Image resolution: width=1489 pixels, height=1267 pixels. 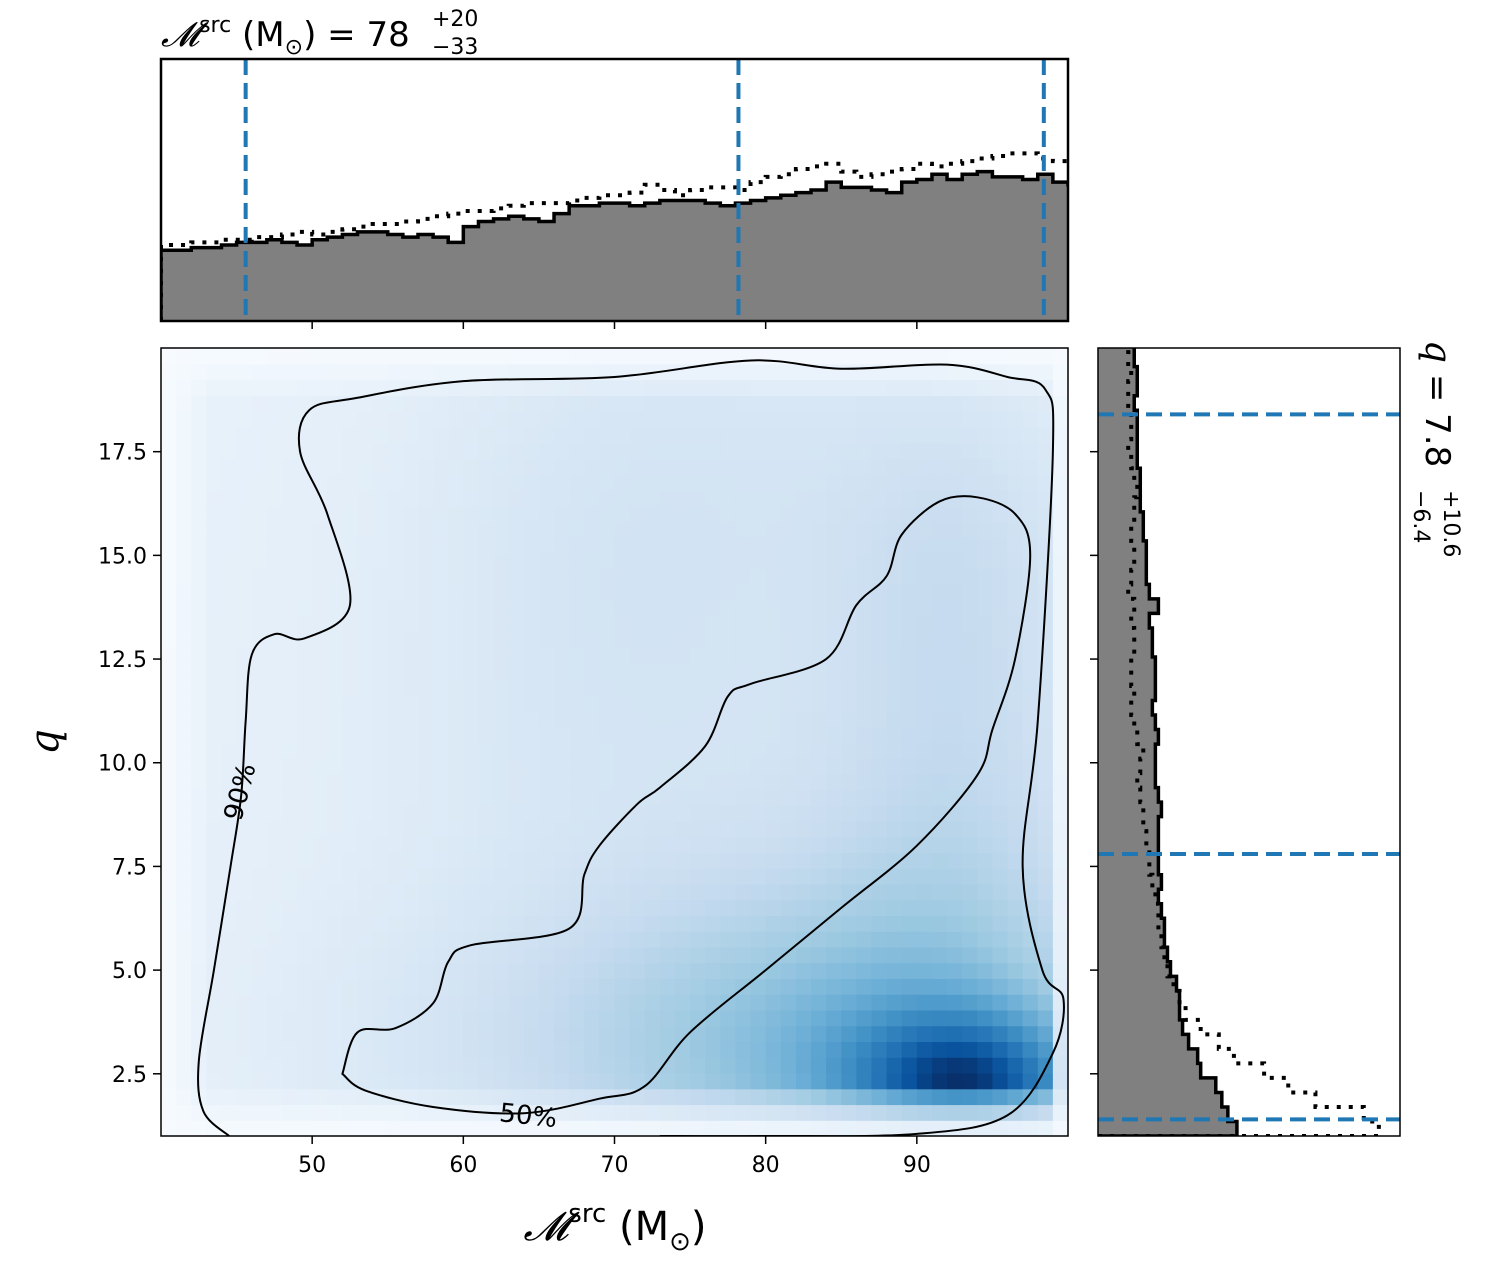 I want to click on top-hist-bars, so click(x=614, y=190).